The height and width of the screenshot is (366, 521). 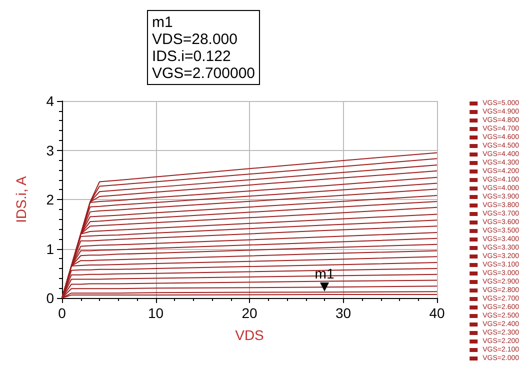 What do you see at coordinates (50, 150) in the screenshot?
I see `y-tick-label: 3` at bounding box center [50, 150].